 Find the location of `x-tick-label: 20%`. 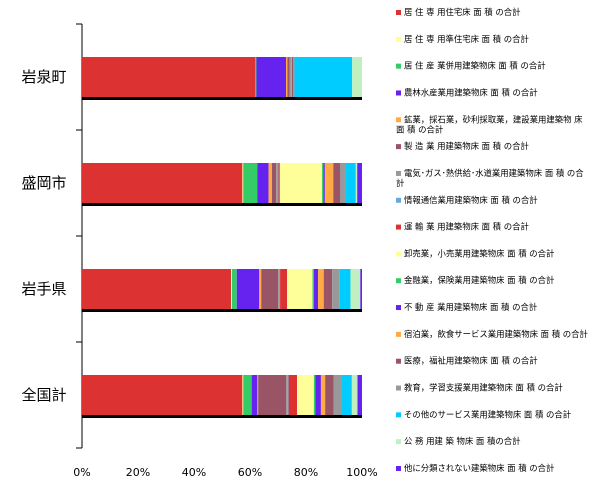

x-tick-label: 20% is located at coordinates (138, 472).